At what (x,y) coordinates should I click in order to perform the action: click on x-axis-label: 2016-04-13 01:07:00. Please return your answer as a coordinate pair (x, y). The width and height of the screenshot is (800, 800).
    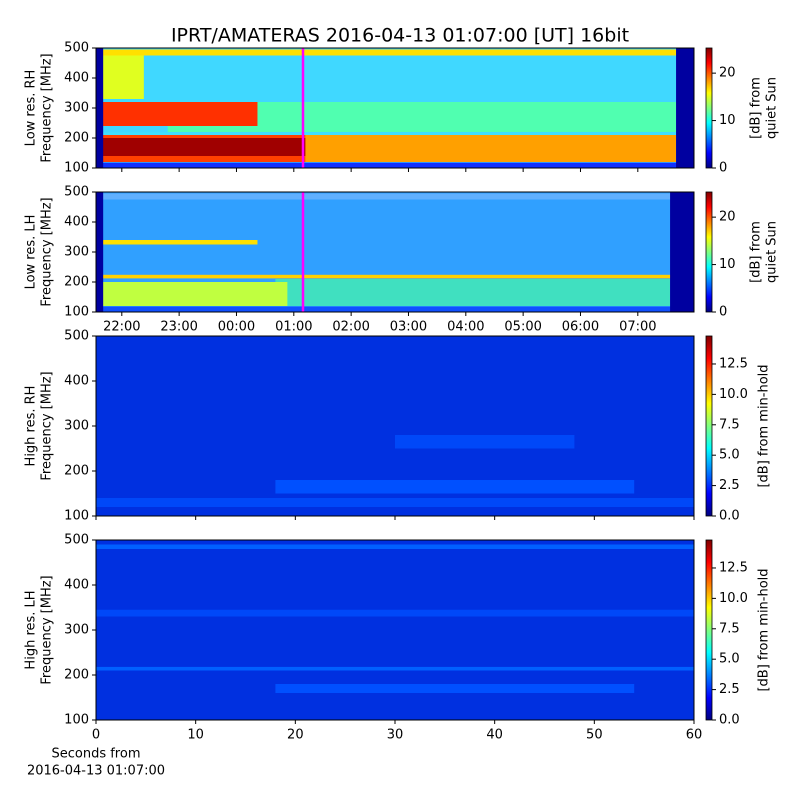
    Looking at the image, I should click on (96, 771).